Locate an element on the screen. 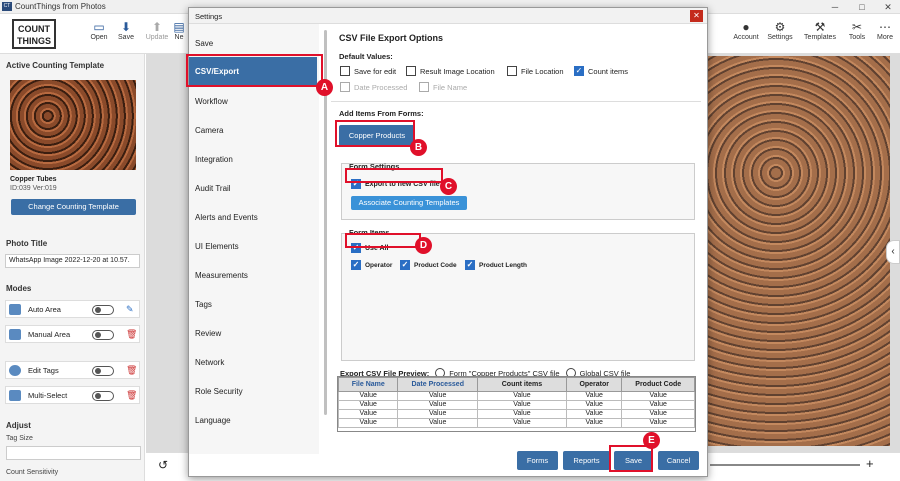  operator-checkbox: ✓ Operator is located at coordinates (371, 265).